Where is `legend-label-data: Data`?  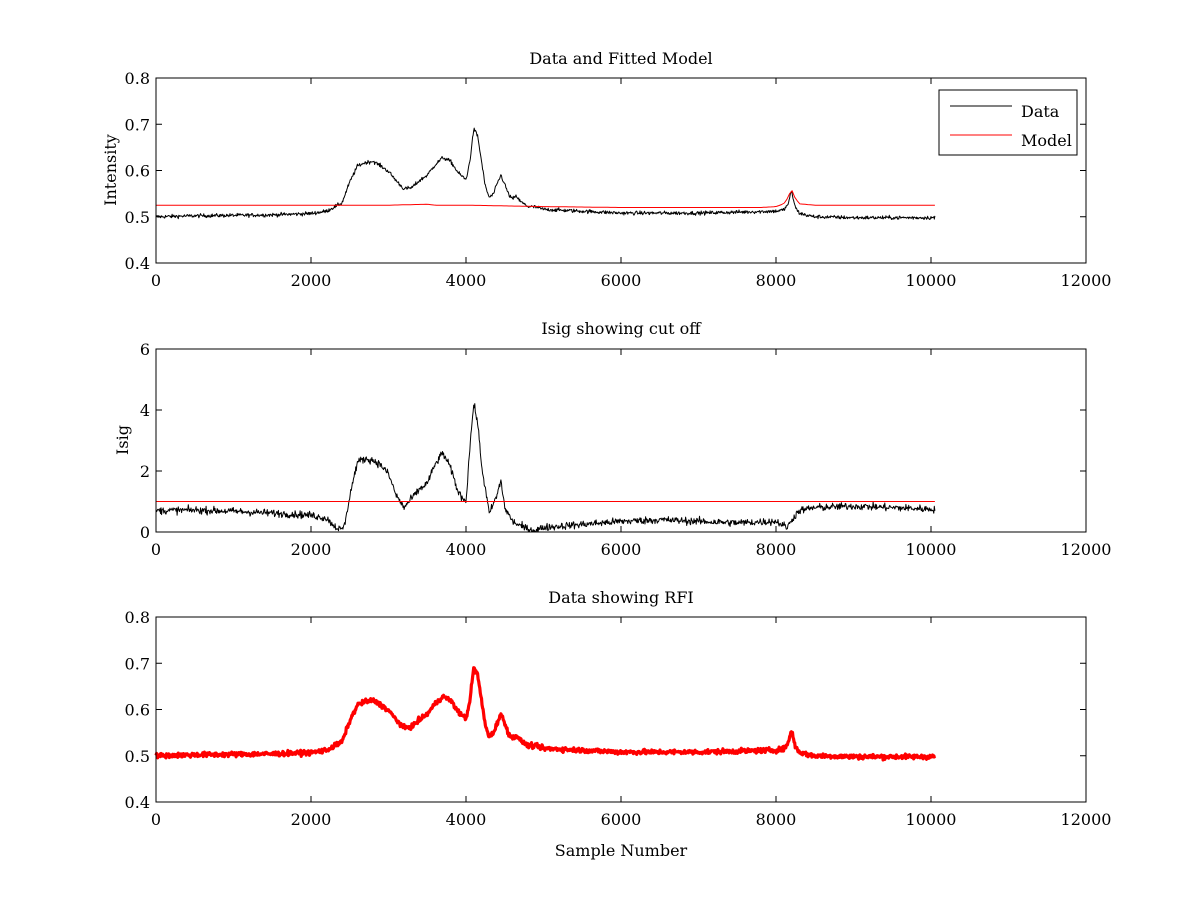 legend-label-data: Data is located at coordinates (1040, 111).